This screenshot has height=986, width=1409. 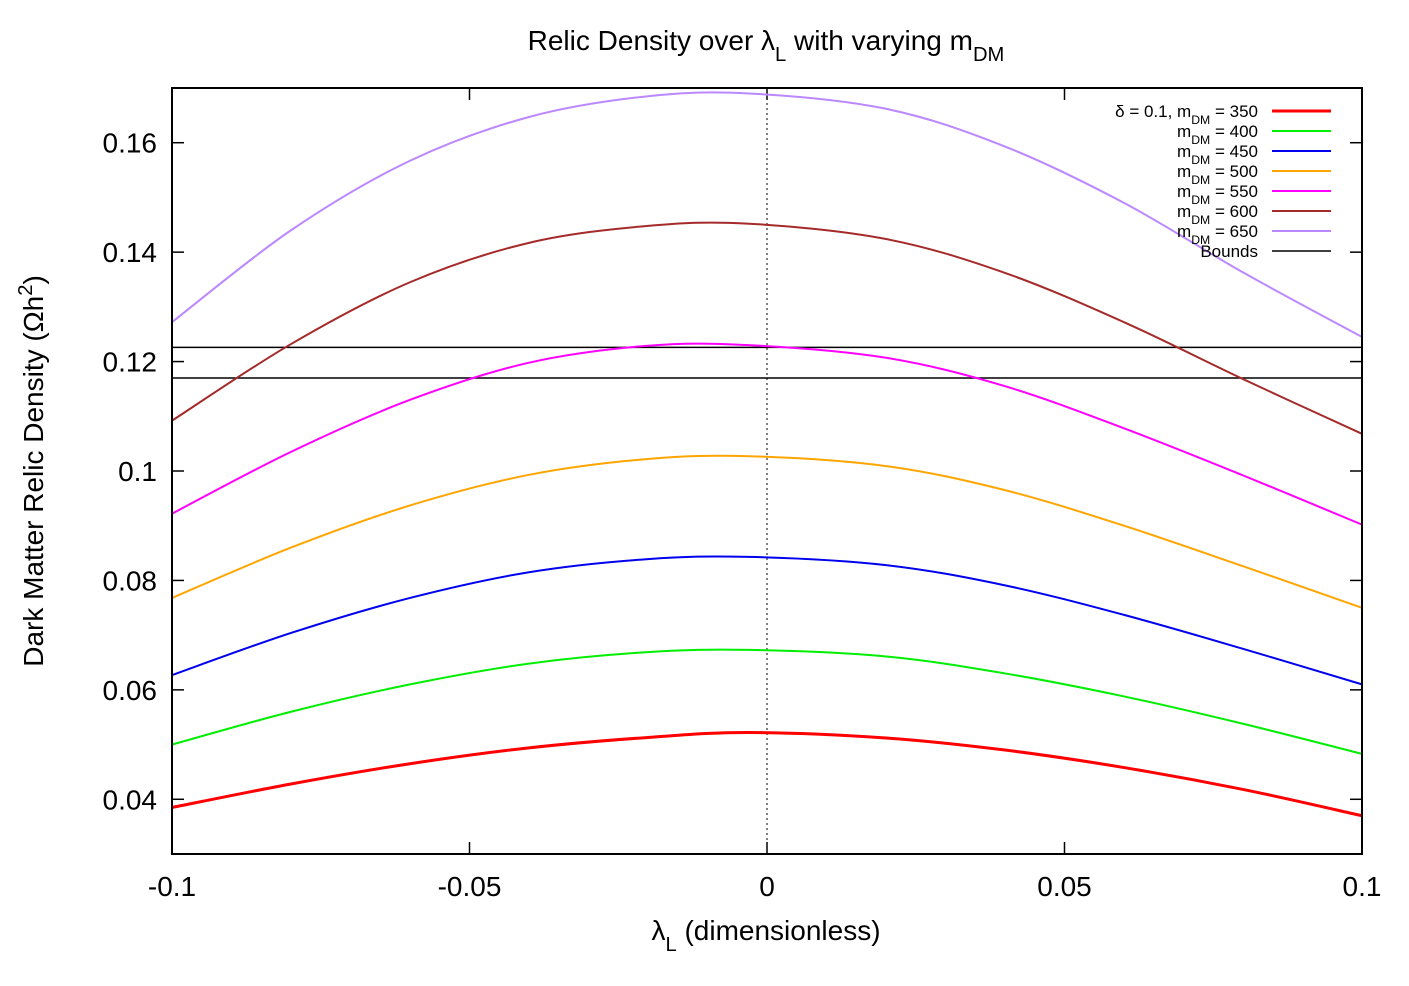 I want to click on chart-title: Relic Density over λL with varying mDM, so click(x=766, y=45).